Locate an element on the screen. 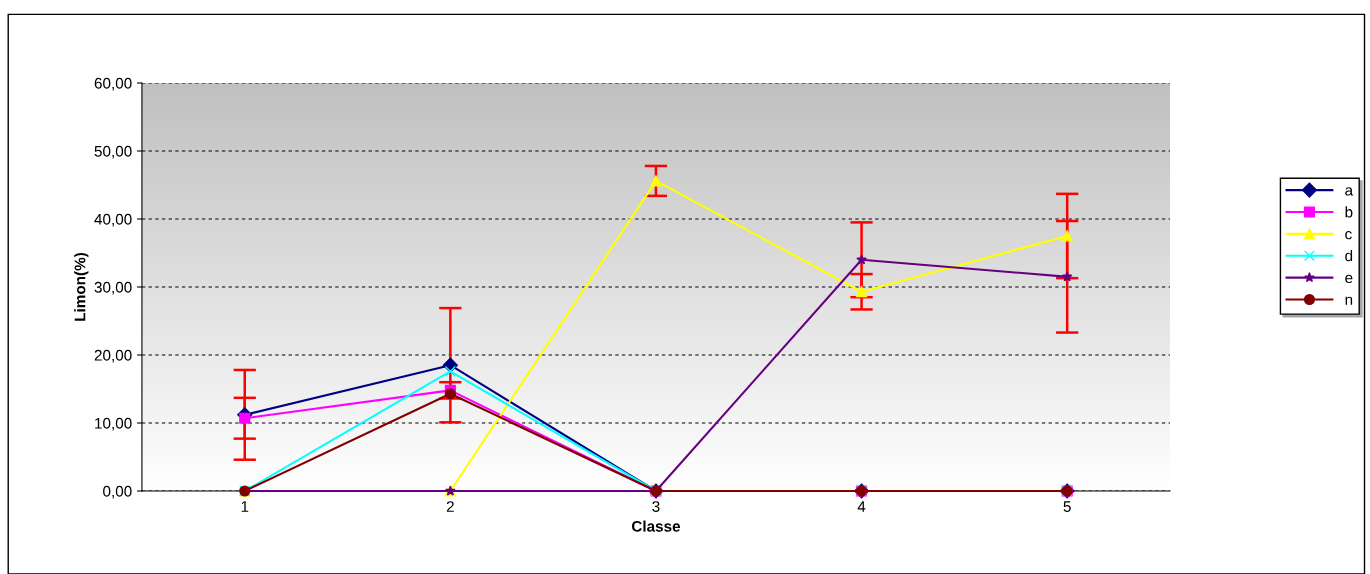 Image resolution: width=1370 pixels, height=574 pixels. x-tick-label: 5 is located at coordinates (1067, 506).